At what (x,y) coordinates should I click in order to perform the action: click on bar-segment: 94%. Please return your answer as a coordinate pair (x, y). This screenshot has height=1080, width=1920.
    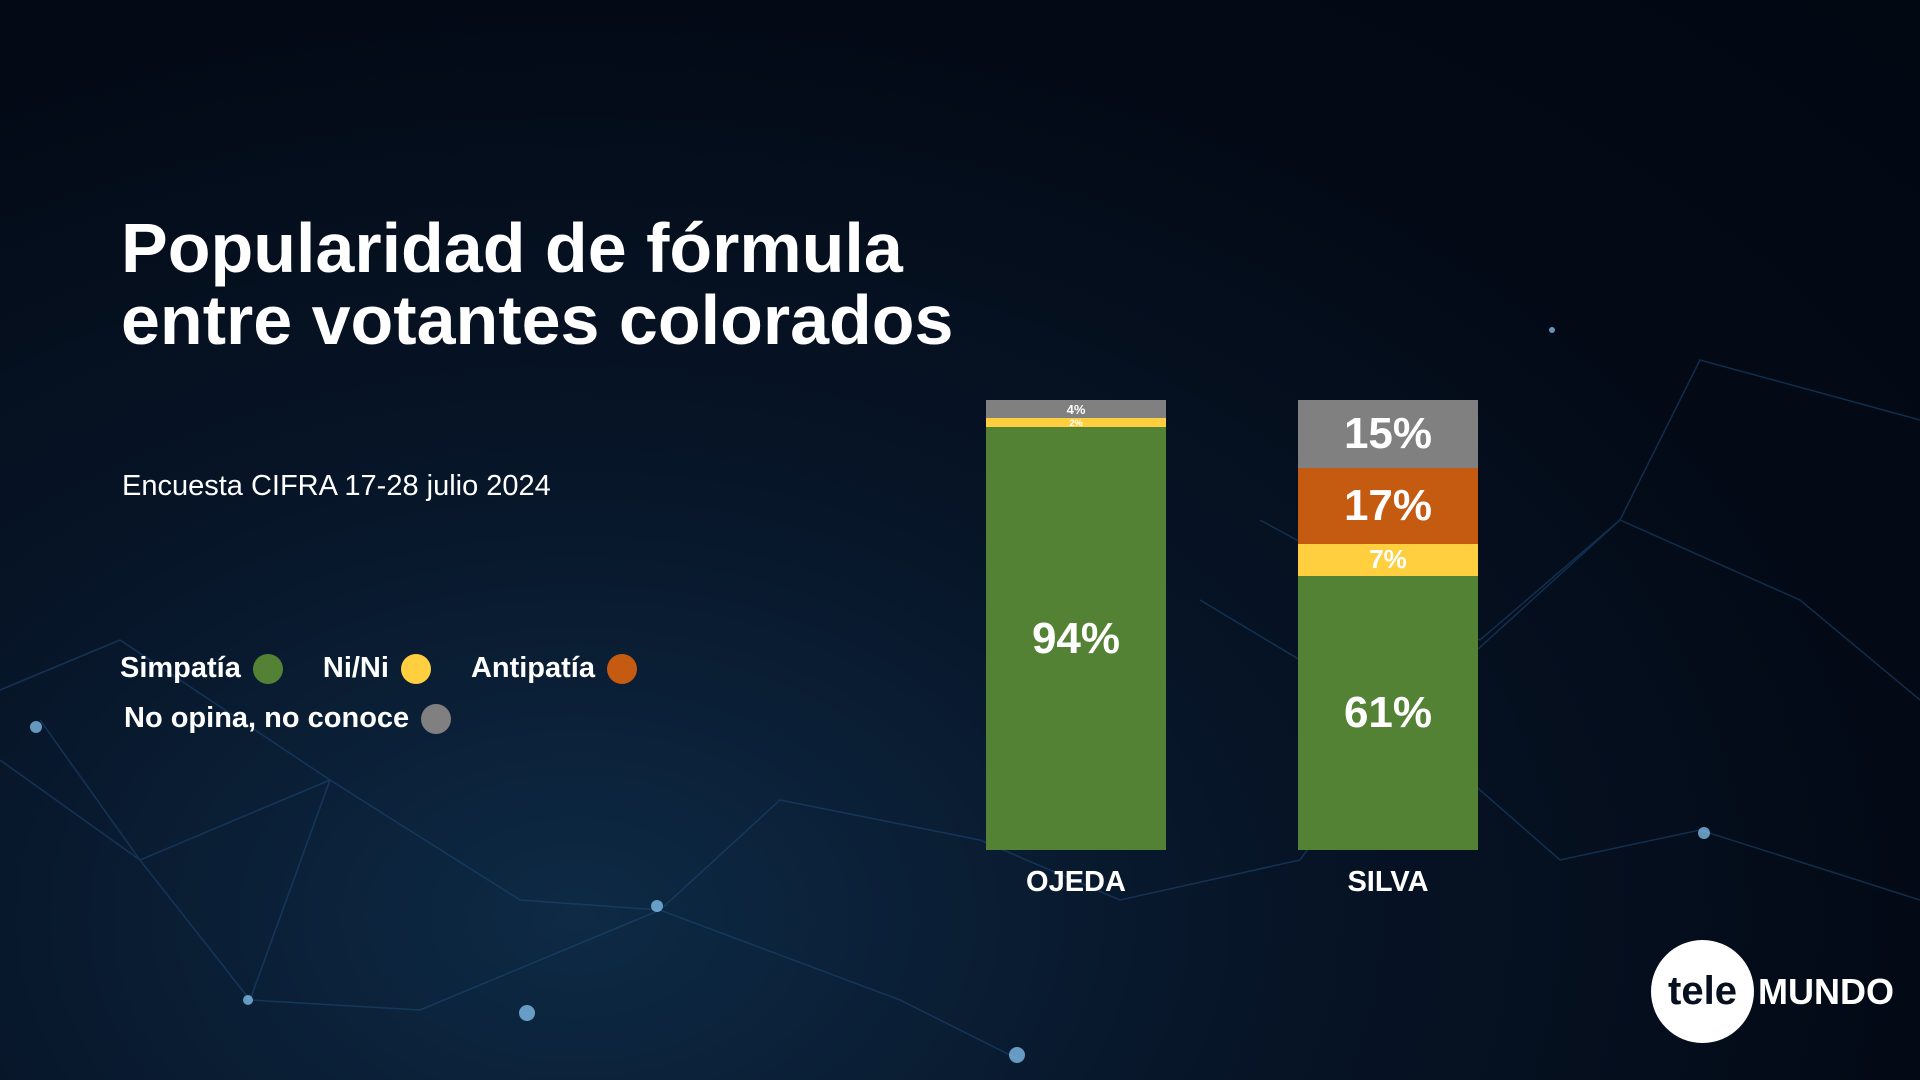
    Looking at the image, I should click on (1076, 638).